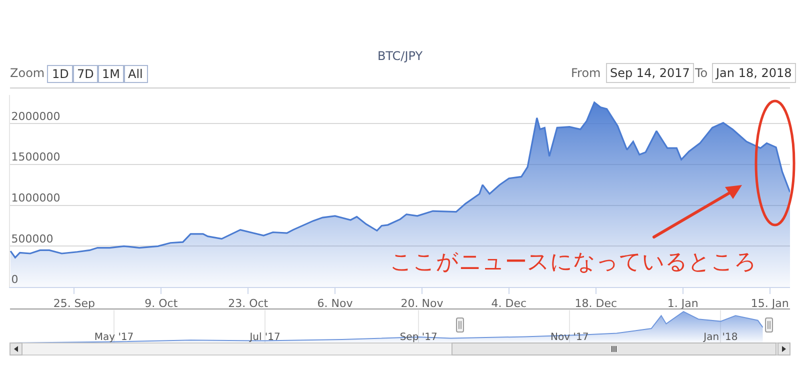 This screenshot has height=392, width=800. Describe the element at coordinates (754, 73) in the screenshot. I see `text: Jan 18, 2018` at that location.